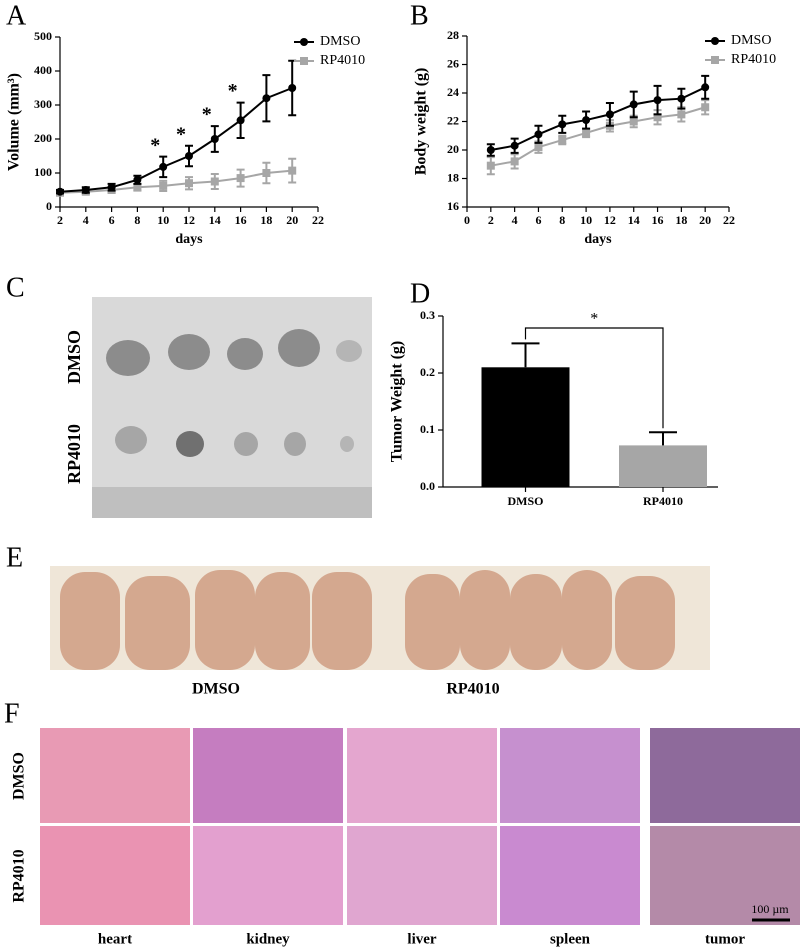  What do you see at coordinates (43, 172) in the screenshot?
I see `y-tick-label: 100` at bounding box center [43, 172].